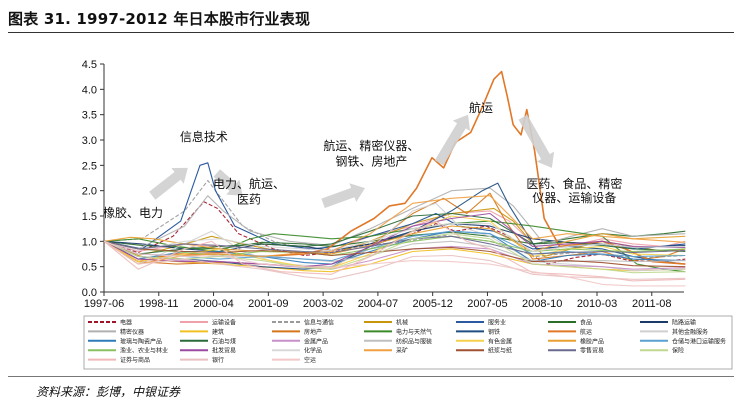 This screenshot has width=743, height=408. Describe the element at coordinates (500, 351) in the screenshot. I see `legend-label: 纸浆与纸` at that location.